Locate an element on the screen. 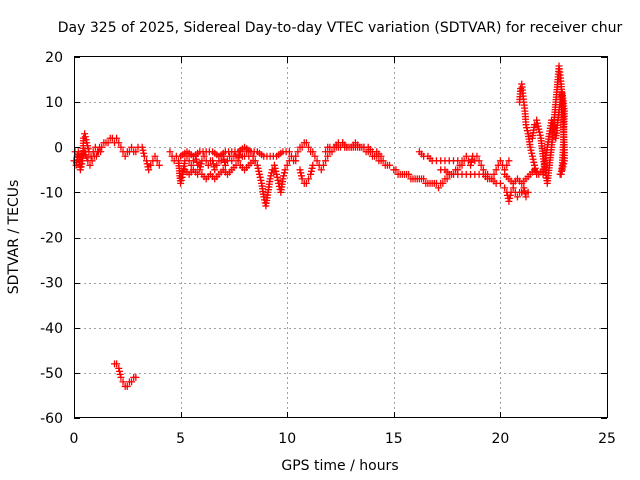 The height and width of the screenshot is (480, 640). y-tick-label: -60 is located at coordinates (51, 419).